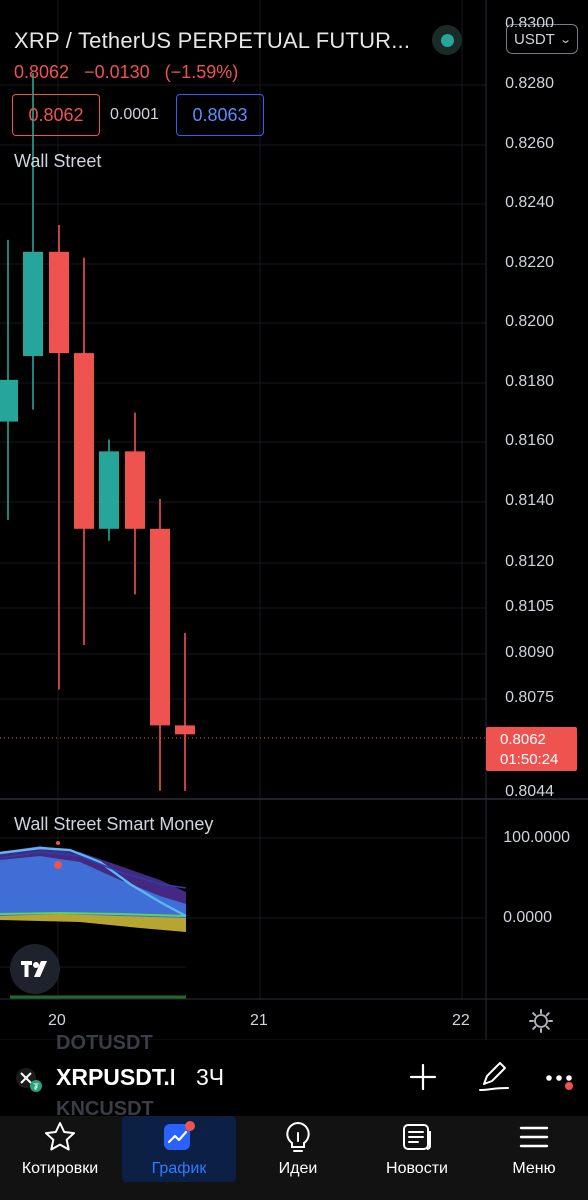 This screenshot has width=588, height=1200. What do you see at coordinates (529, 697) in the screenshot?
I see `price-axis-label: 0.8075` at bounding box center [529, 697].